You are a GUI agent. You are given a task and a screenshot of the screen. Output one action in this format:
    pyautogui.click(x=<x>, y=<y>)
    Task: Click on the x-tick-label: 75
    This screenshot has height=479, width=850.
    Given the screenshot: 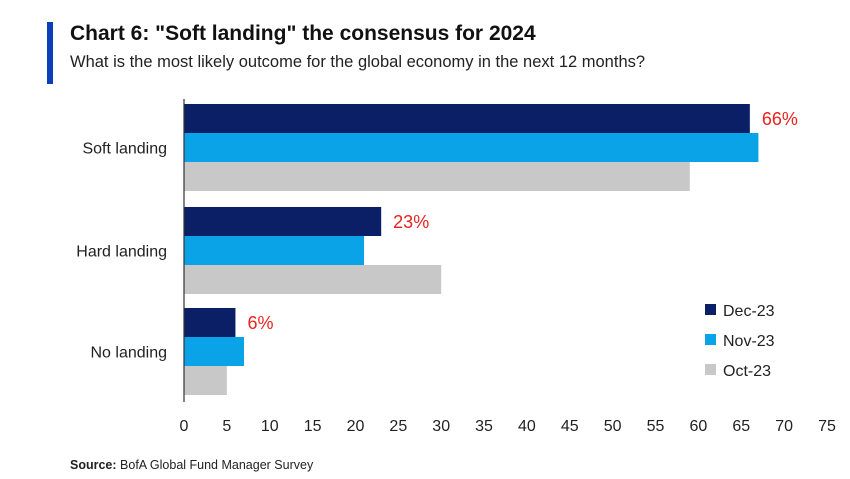 What is the action you would take?
    pyautogui.click(x=827, y=426)
    